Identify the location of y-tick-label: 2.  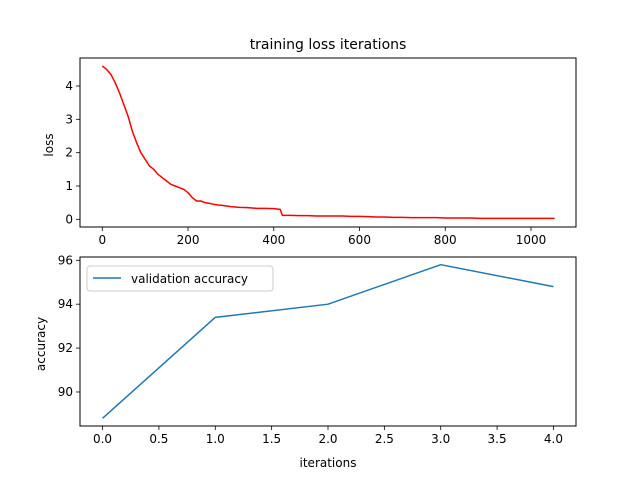
(69, 153).